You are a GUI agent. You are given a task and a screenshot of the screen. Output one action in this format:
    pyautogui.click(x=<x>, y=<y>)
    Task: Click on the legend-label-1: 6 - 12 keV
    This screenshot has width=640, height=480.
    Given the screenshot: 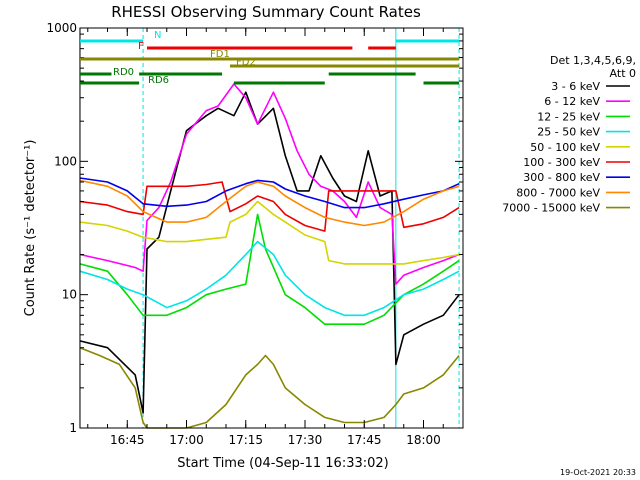 What is the action you would take?
    pyautogui.click(x=572, y=101)
    